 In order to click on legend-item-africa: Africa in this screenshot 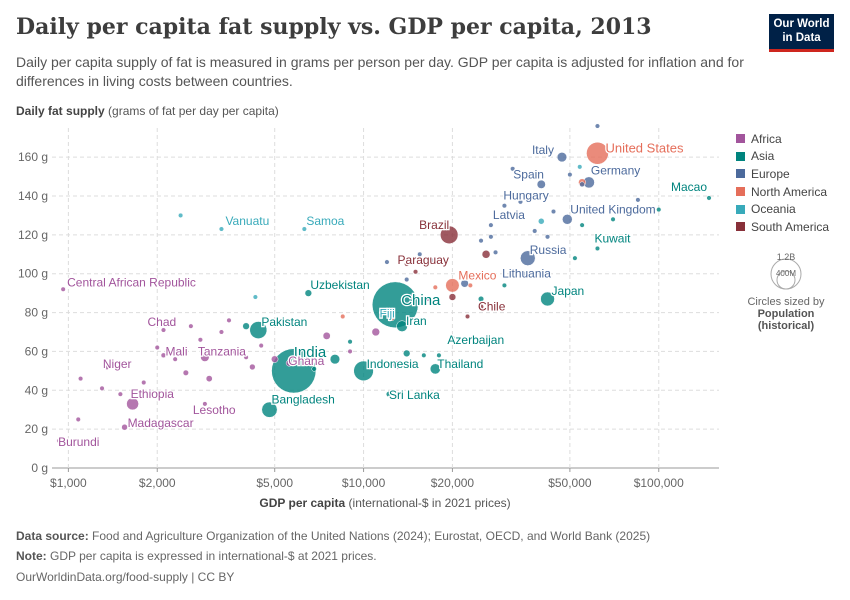, I will do `click(782, 139)`.